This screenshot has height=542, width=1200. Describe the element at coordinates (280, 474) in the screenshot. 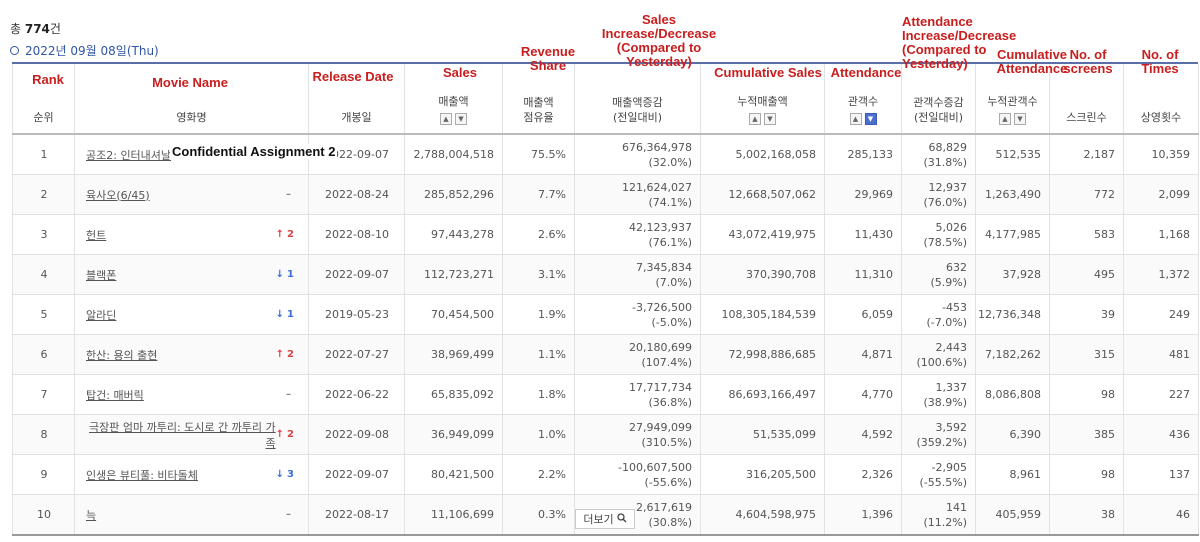

I see `rank-down-icon: ↓` at that location.